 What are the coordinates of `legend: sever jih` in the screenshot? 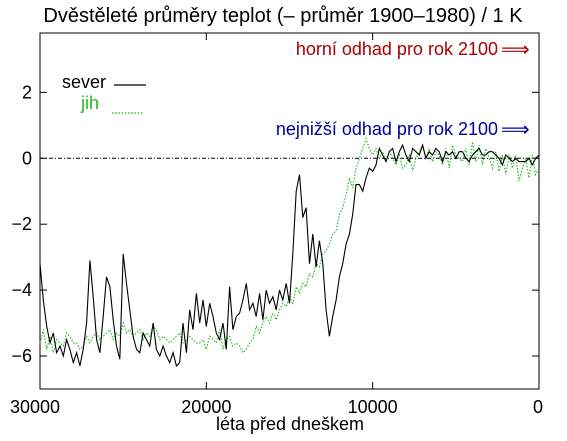 It's located at (104, 93).